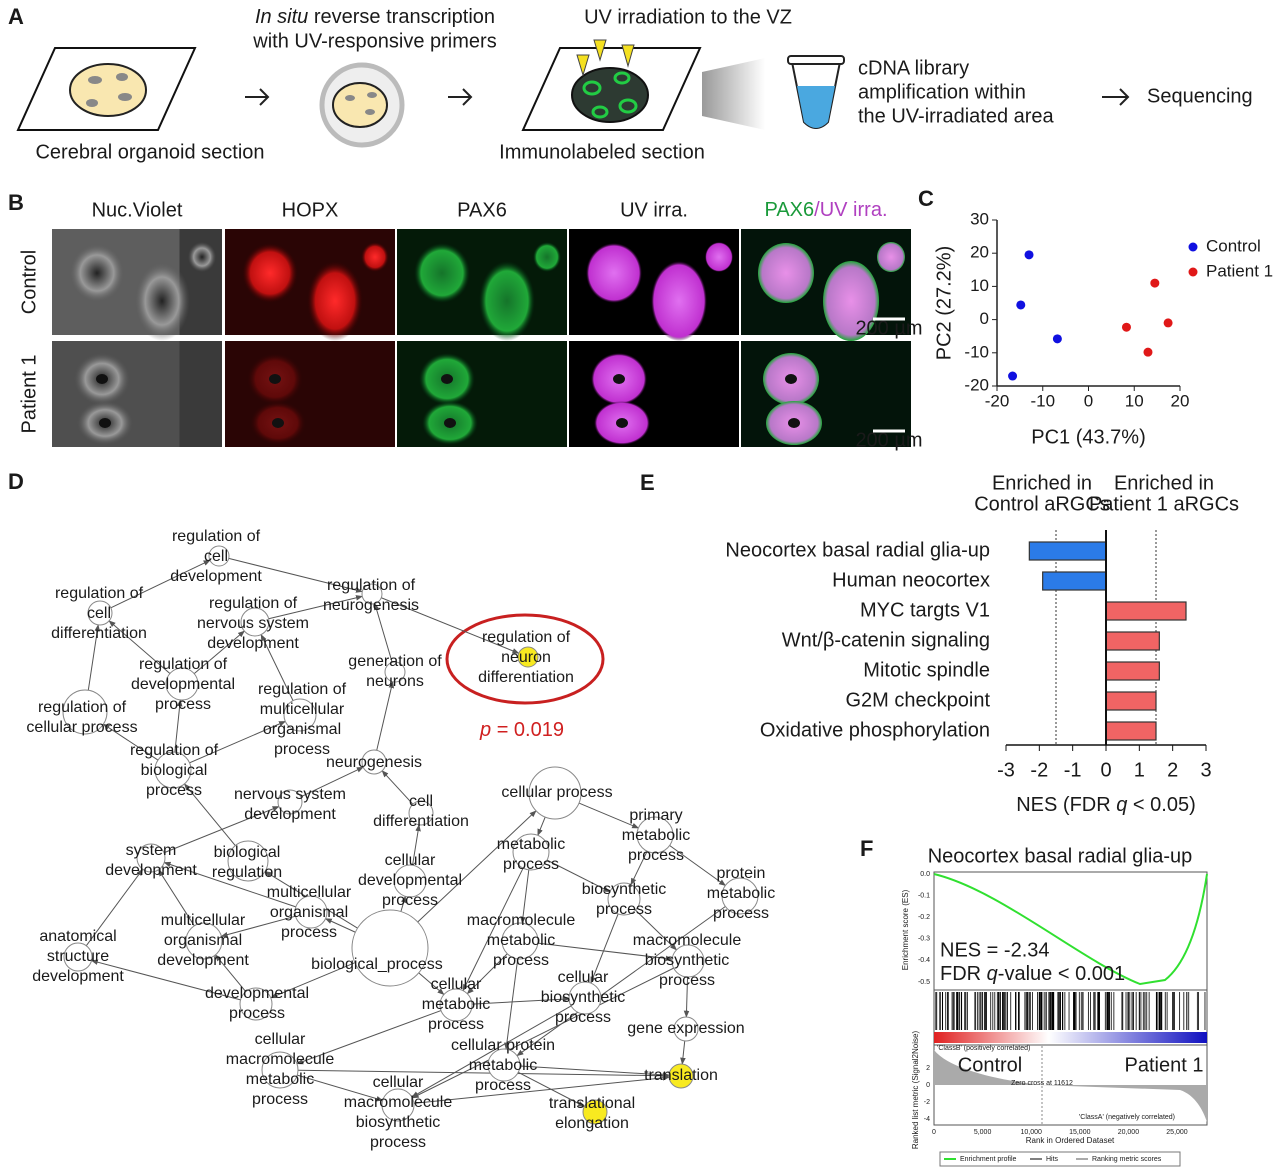  I want to click on category-label: Oxidative phosphorylation, so click(875, 730).